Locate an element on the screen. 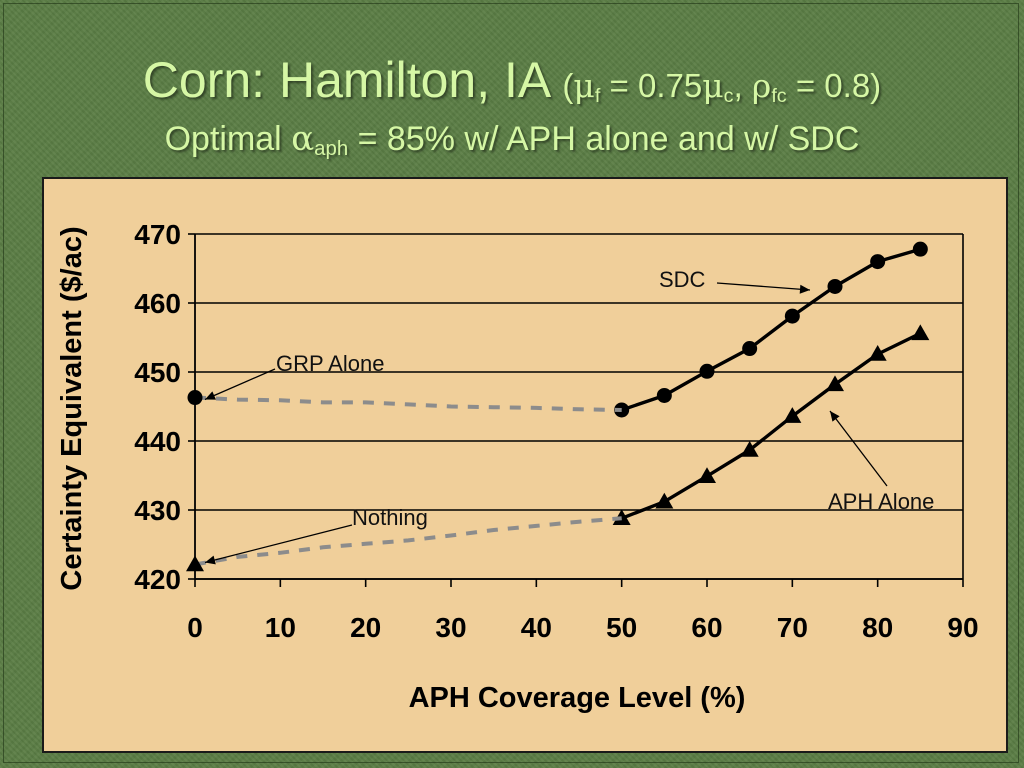 This screenshot has height=768, width=1024. annotation-label-grp-alone: GRP Alone is located at coordinates (330, 363).